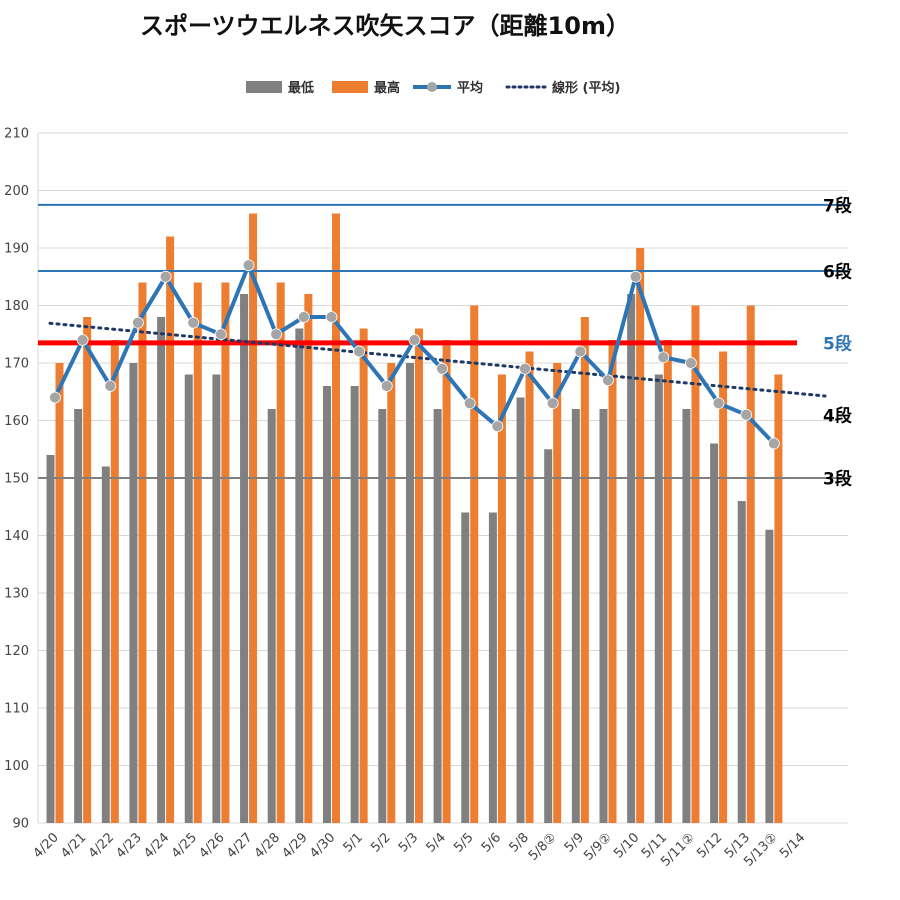 The width and height of the screenshot is (900, 900). What do you see at coordinates (294, 845) in the screenshot?
I see `x-tick-label: 4/29` at bounding box center [294, 845].